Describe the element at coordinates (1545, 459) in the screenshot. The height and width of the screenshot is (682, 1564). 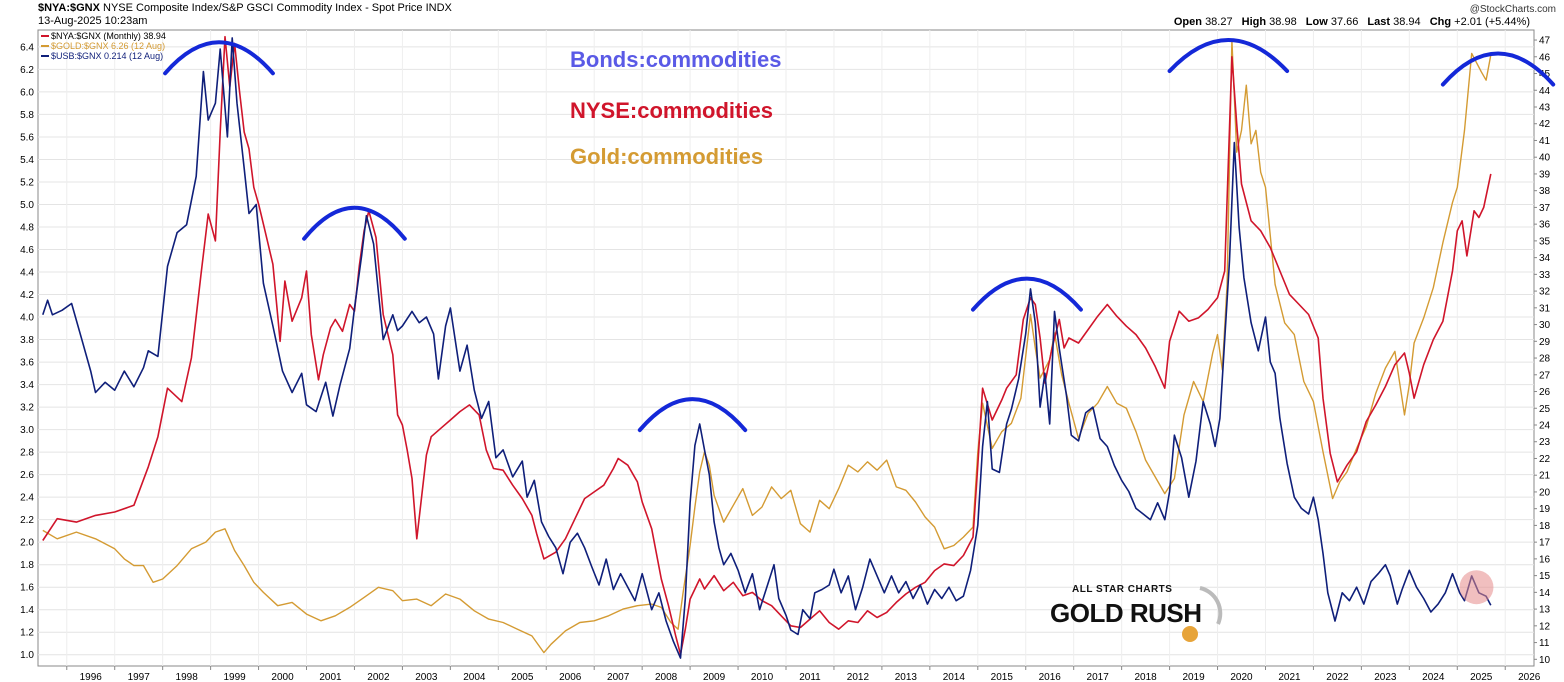
I see `right-tick-label: 22` at that location.